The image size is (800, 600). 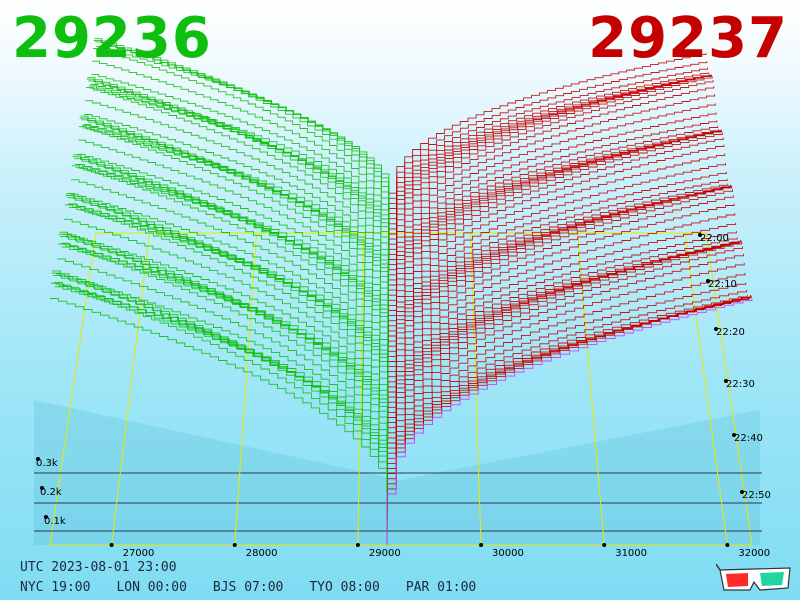 I want to click on 3d-glasses-icon, so click(x=755, y=577).